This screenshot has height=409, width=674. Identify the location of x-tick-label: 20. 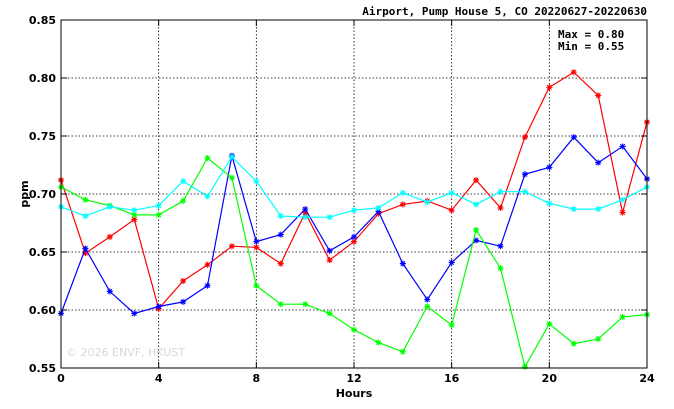
(550, 378).